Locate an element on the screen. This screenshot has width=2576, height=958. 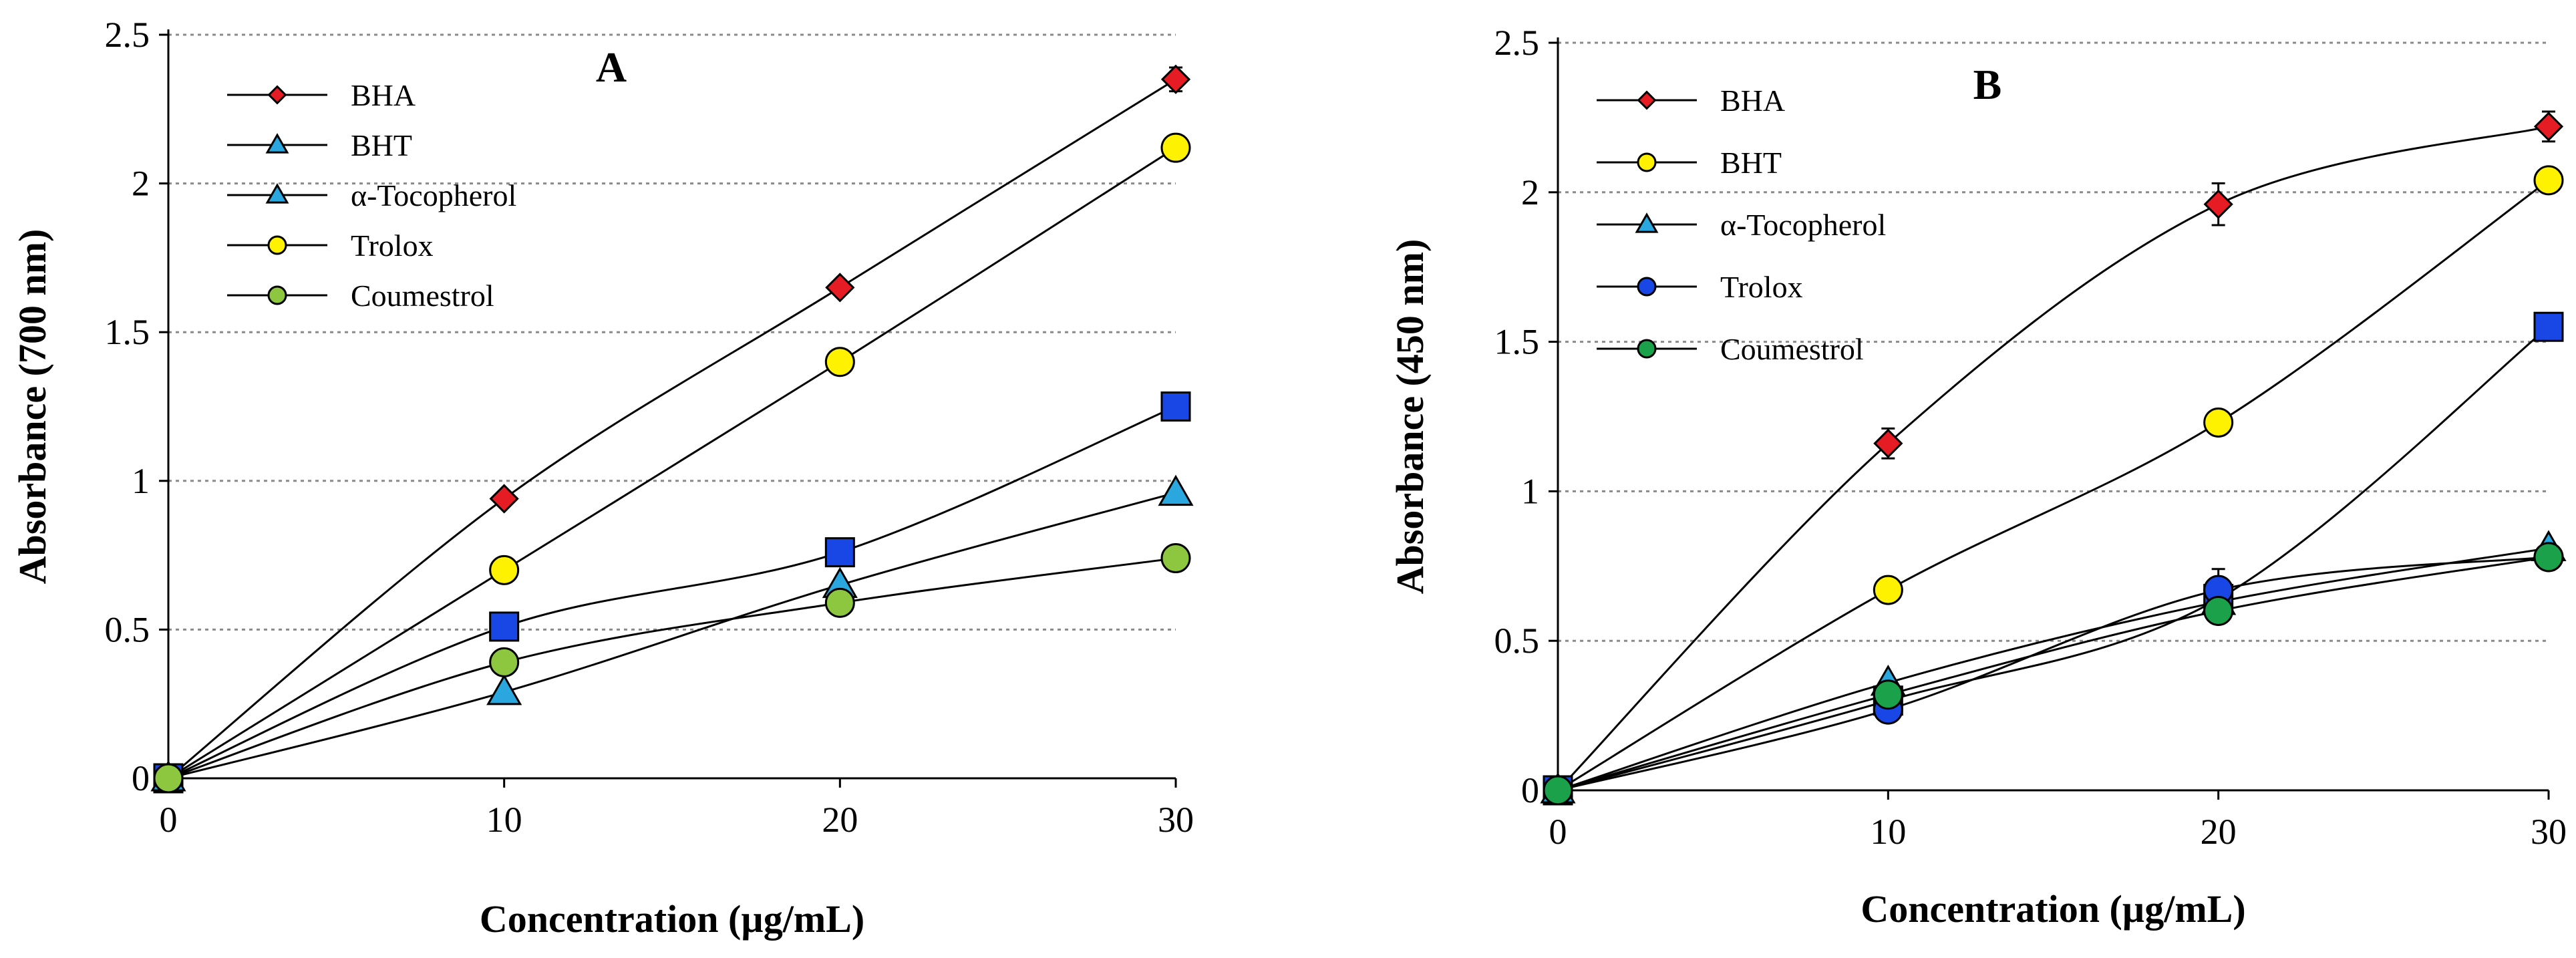
y-axis-title: Absorbance (700 nm) is located at coordinates (32, 407).